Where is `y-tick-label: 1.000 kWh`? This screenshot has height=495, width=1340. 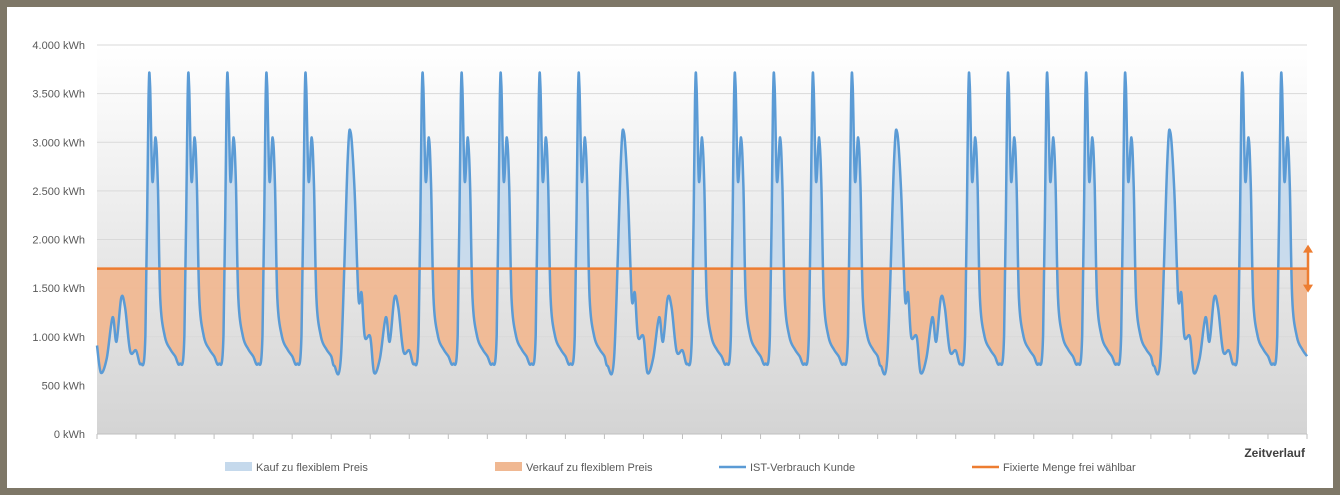
y-tick-label: 1.000 kWh is located at coordinates (58, 338).